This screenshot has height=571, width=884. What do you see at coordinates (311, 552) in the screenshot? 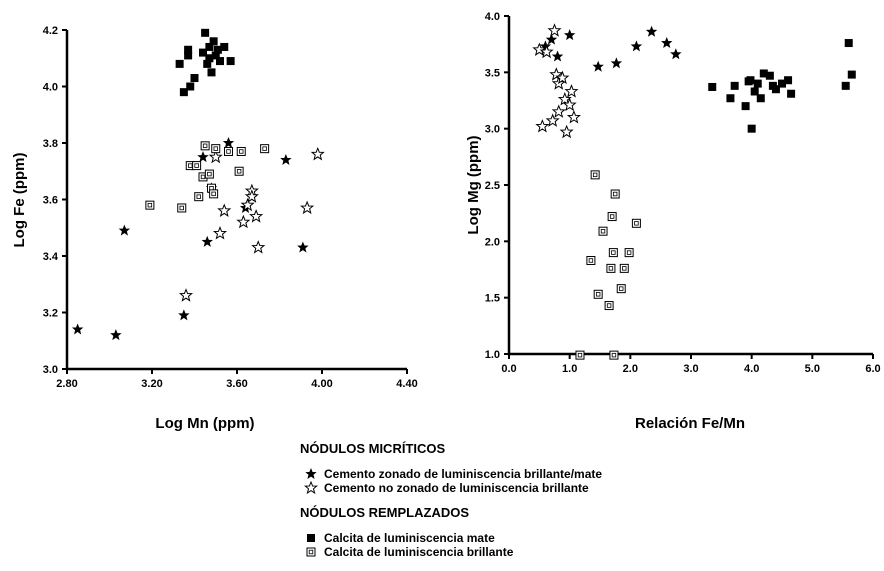
I see `open-square-icon` at bounding box center [311, 552].